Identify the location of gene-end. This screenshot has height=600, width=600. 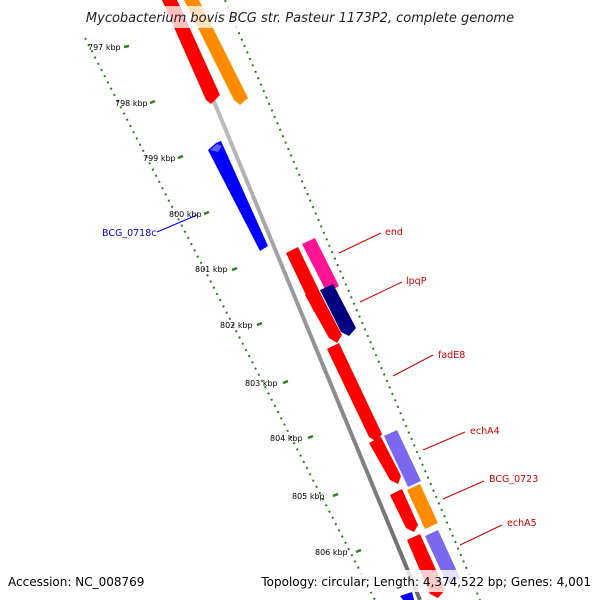
(320, 265).